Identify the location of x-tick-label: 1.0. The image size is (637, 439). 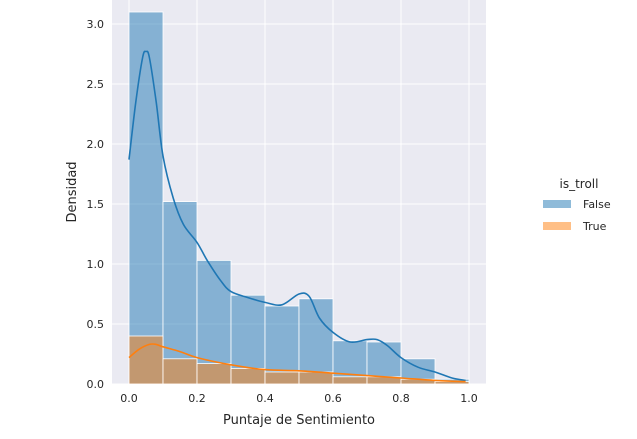
(469, 398).